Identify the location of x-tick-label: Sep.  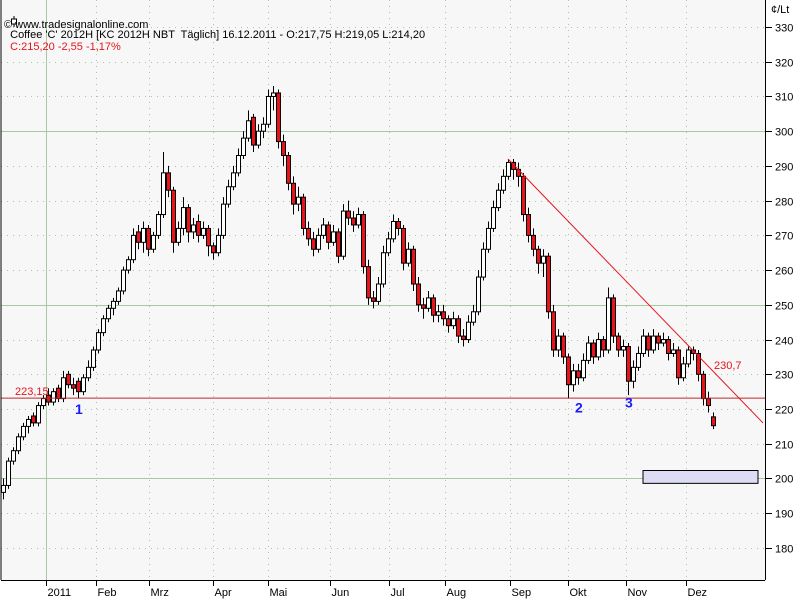
(522, 593).